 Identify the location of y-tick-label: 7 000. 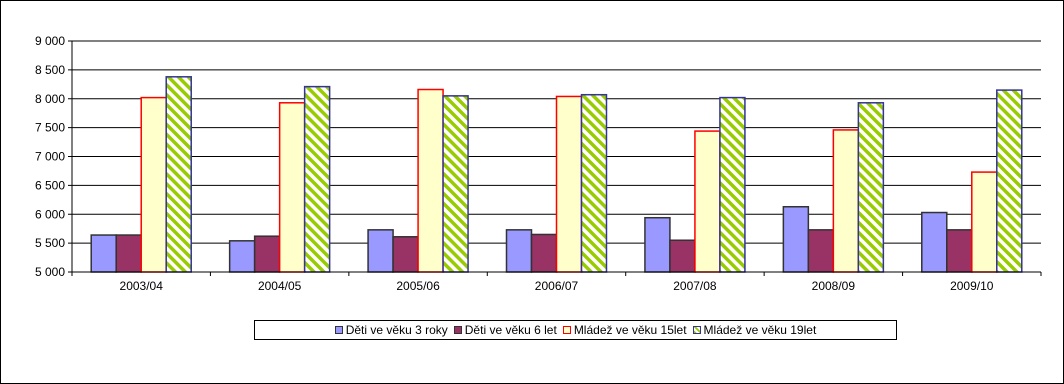
(50, 157).